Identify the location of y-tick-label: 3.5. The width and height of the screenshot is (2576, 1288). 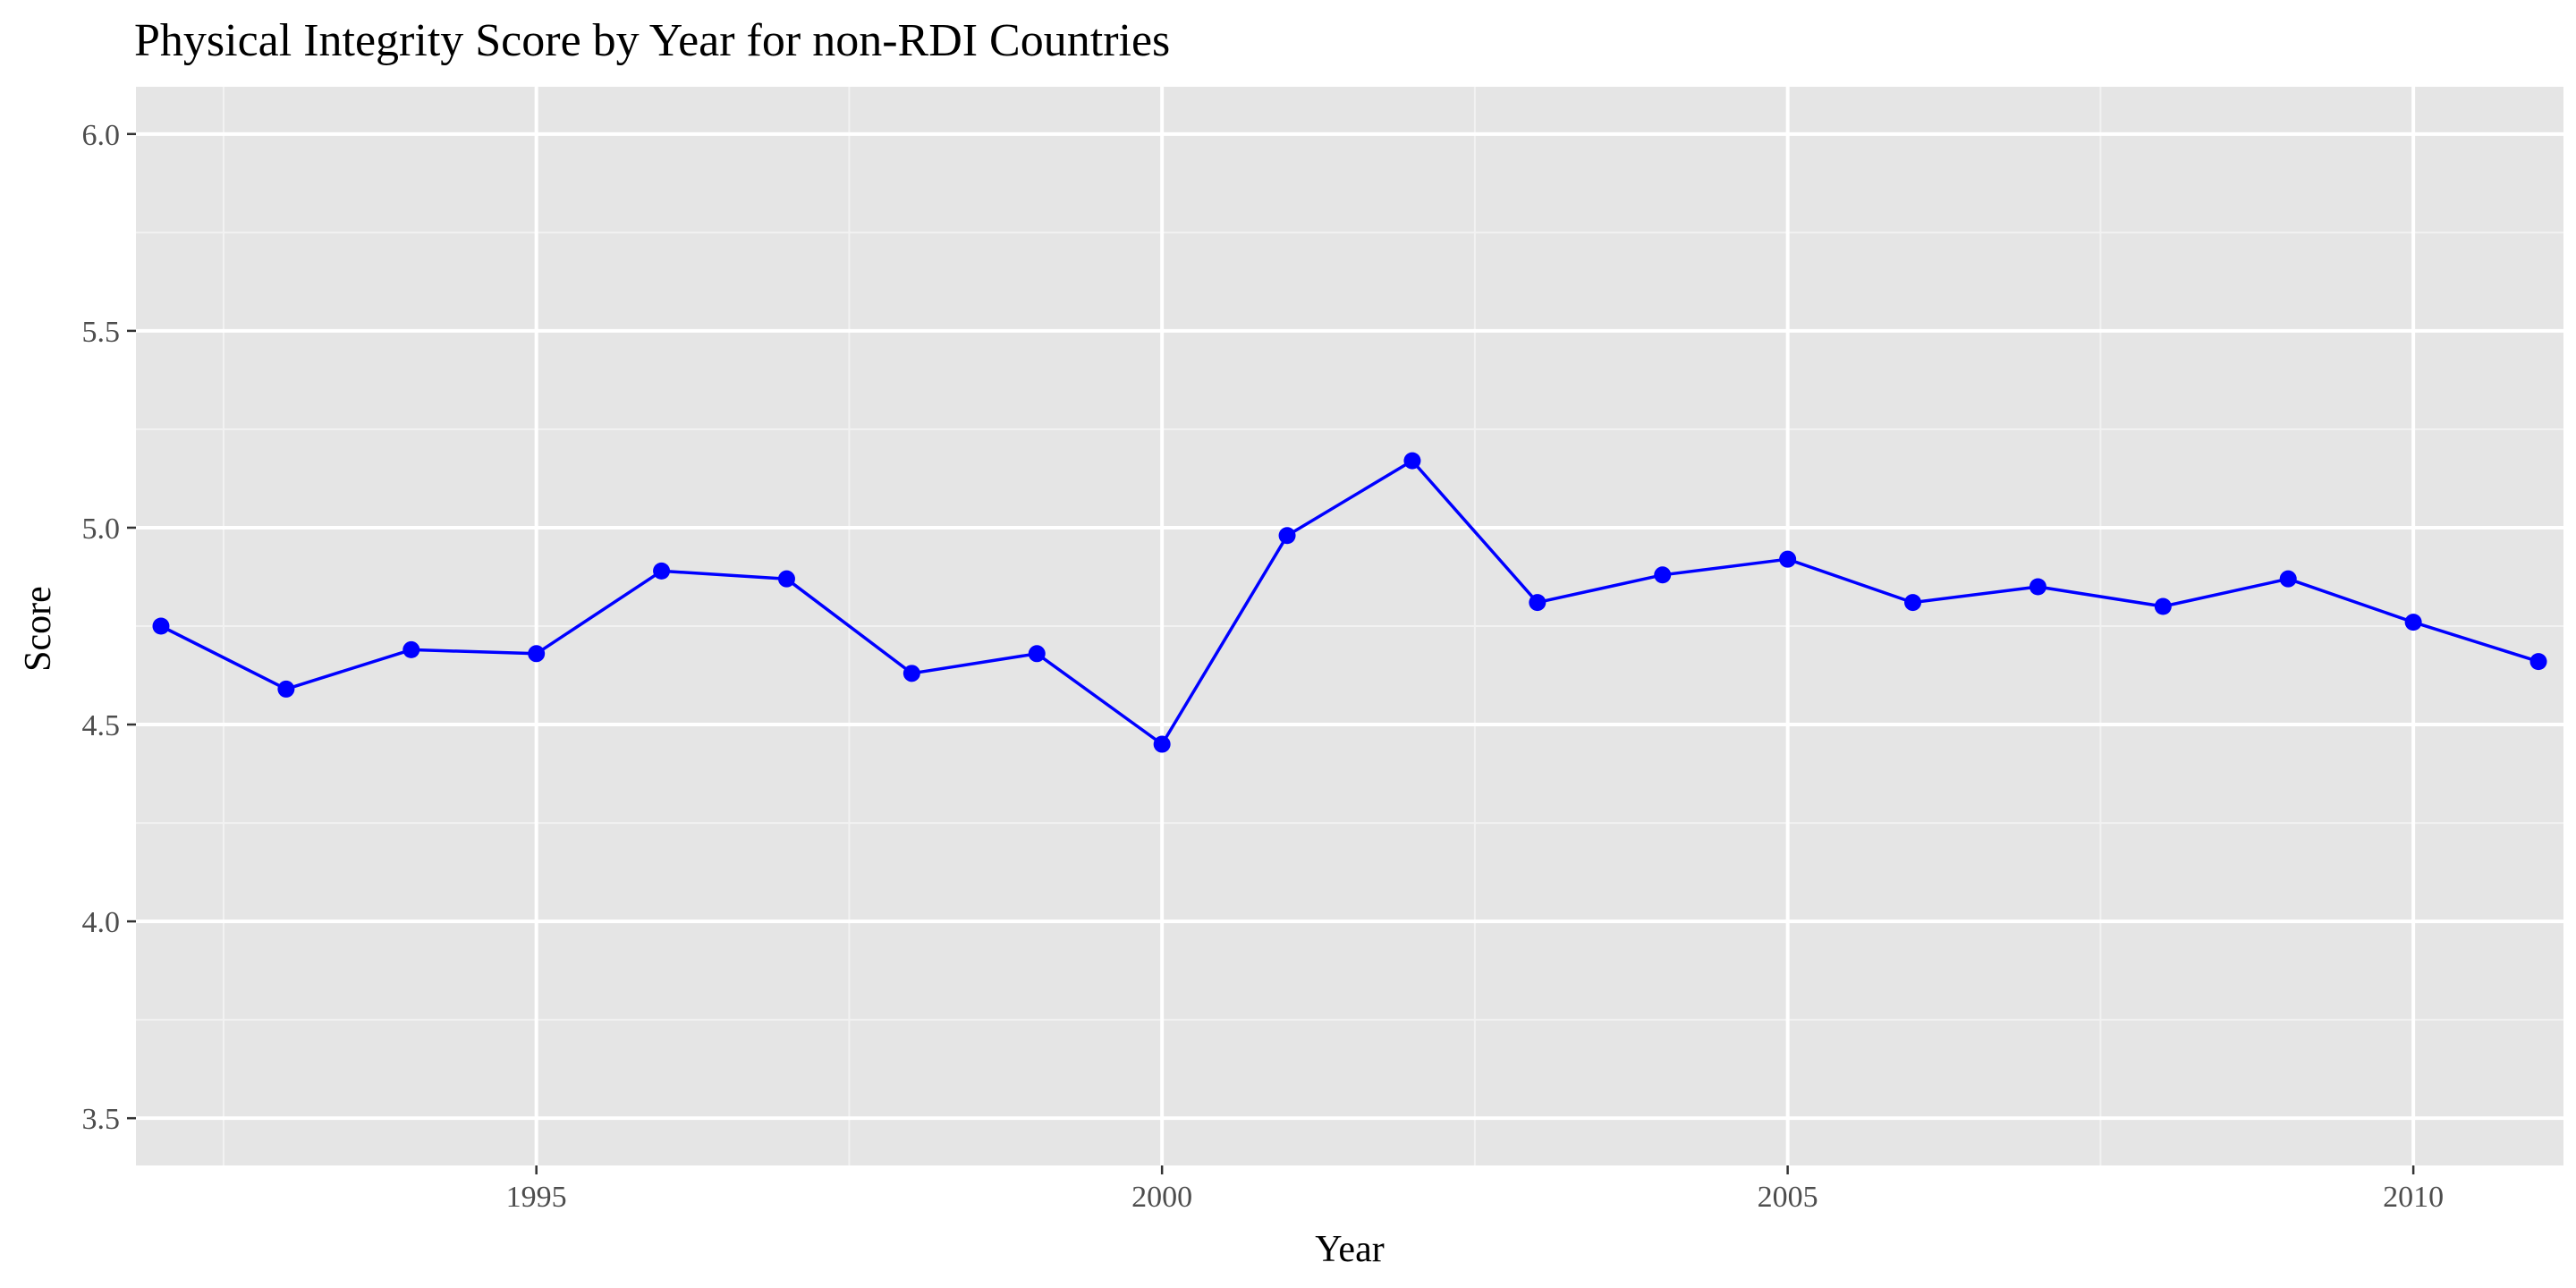
(101, 1119).